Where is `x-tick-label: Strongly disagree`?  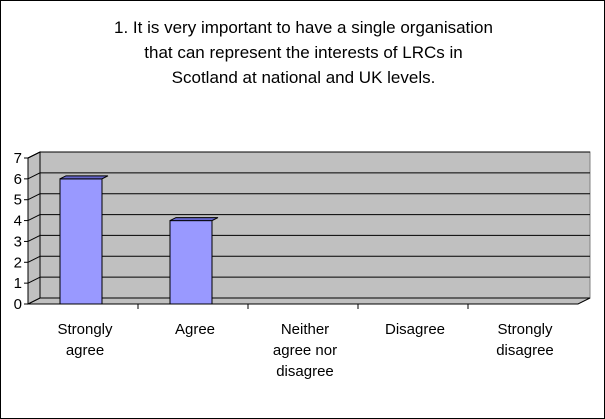
x-tick-label: Strongly disagree is located at coordinates (525, 340).